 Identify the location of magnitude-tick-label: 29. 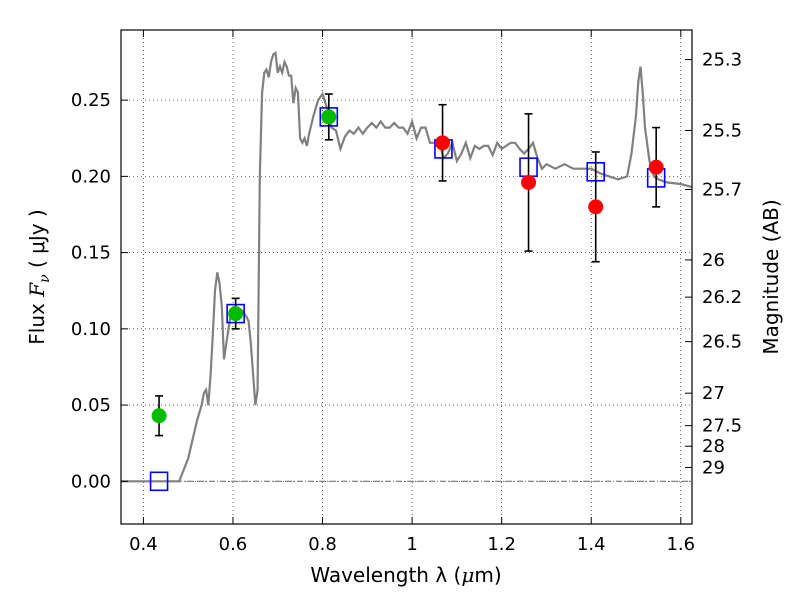
(713, 467).